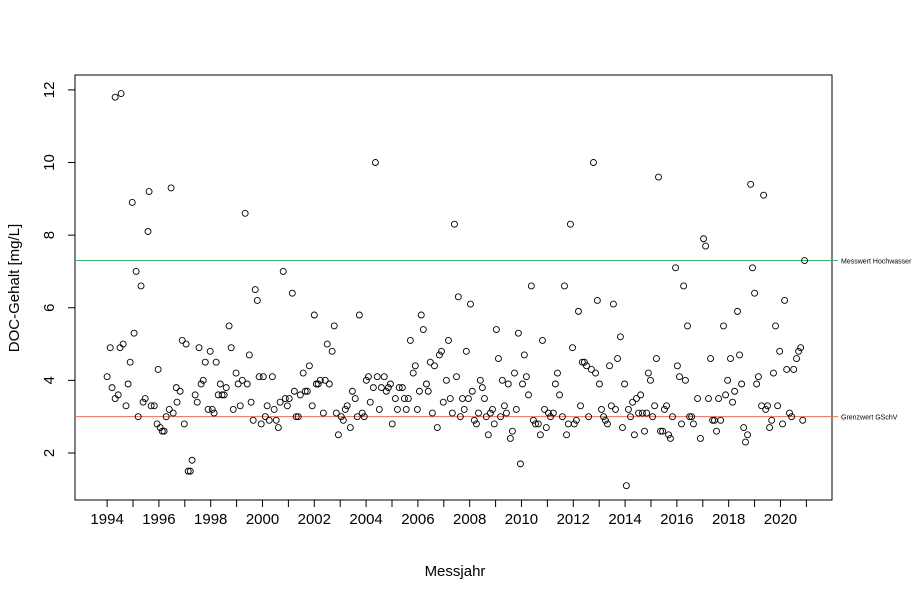 This screenshot has height=600, width=920. I want to click on y-tick-label: 2, so click(49, 453).